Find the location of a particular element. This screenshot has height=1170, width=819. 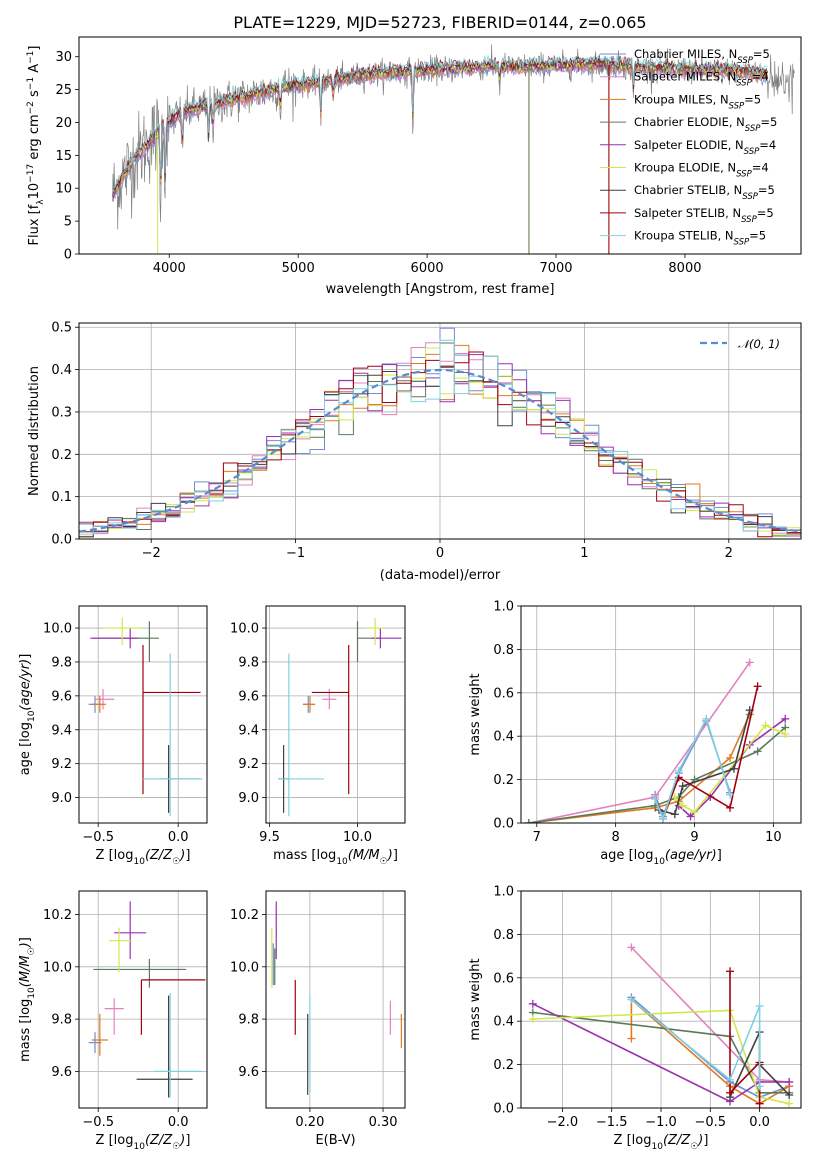

weight-line-salpeter_elodie is located at coordinates (661, 1053).